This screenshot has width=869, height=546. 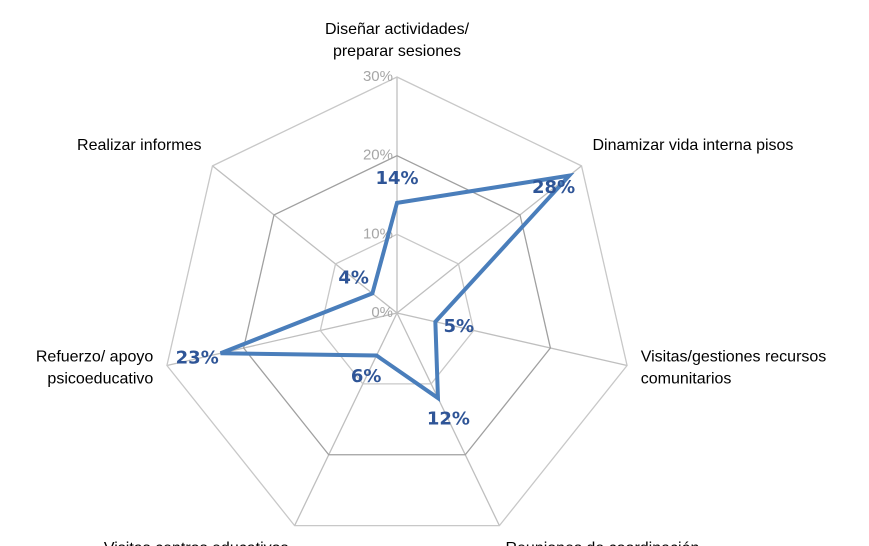 I want to click on y-tick-label: 0%, so click(x=382, y=312).